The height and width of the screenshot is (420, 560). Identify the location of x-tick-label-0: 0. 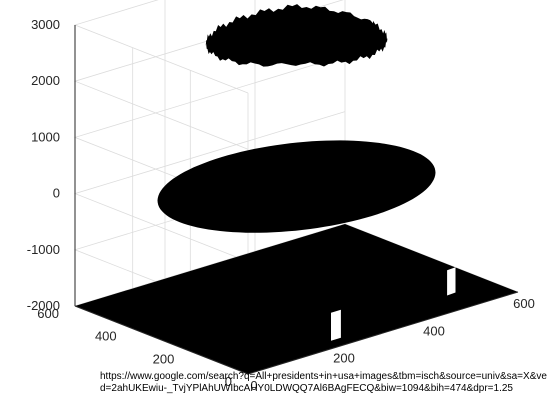
(253, 385).